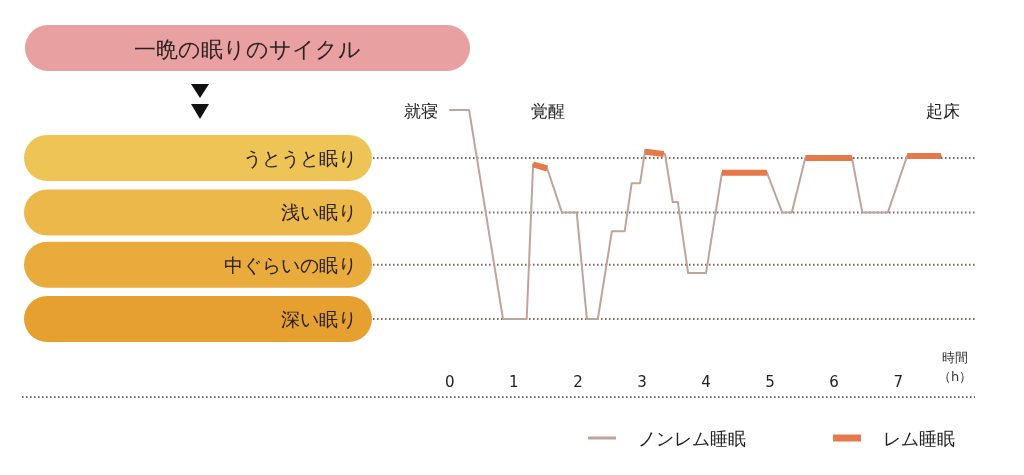  What do you see at coordinates (955, 367) in the screenshot?
I see `x-axis-title: 時間（h）` at bounding box center [955, 367].